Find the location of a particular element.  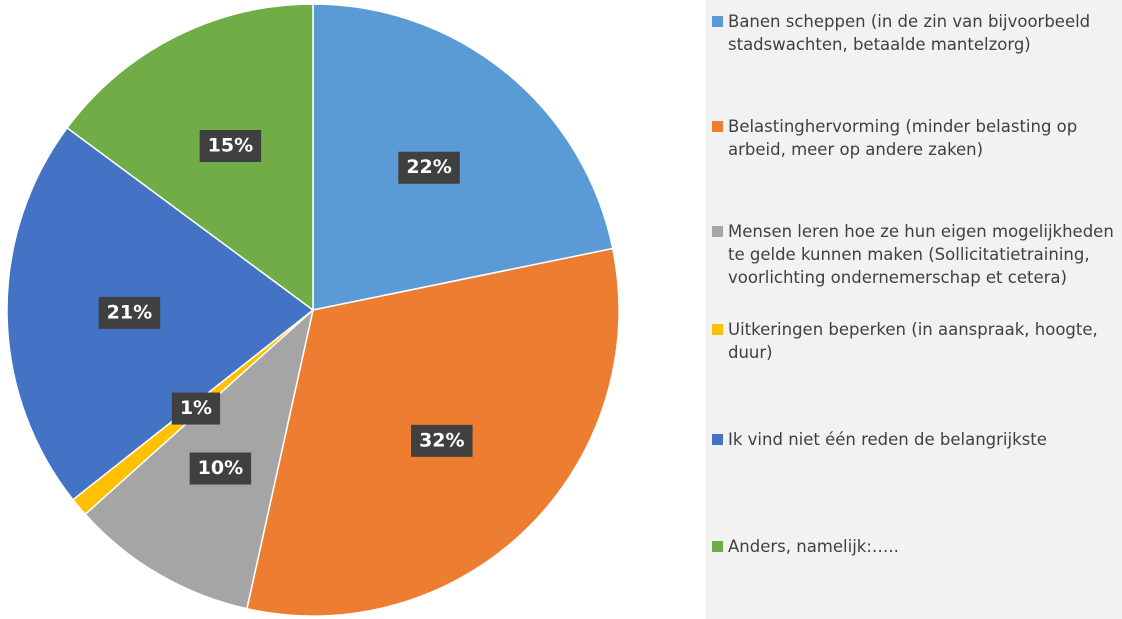

legend-item: Ik vind niet één reden de belangrijkste is located at coordinates (917, 439).